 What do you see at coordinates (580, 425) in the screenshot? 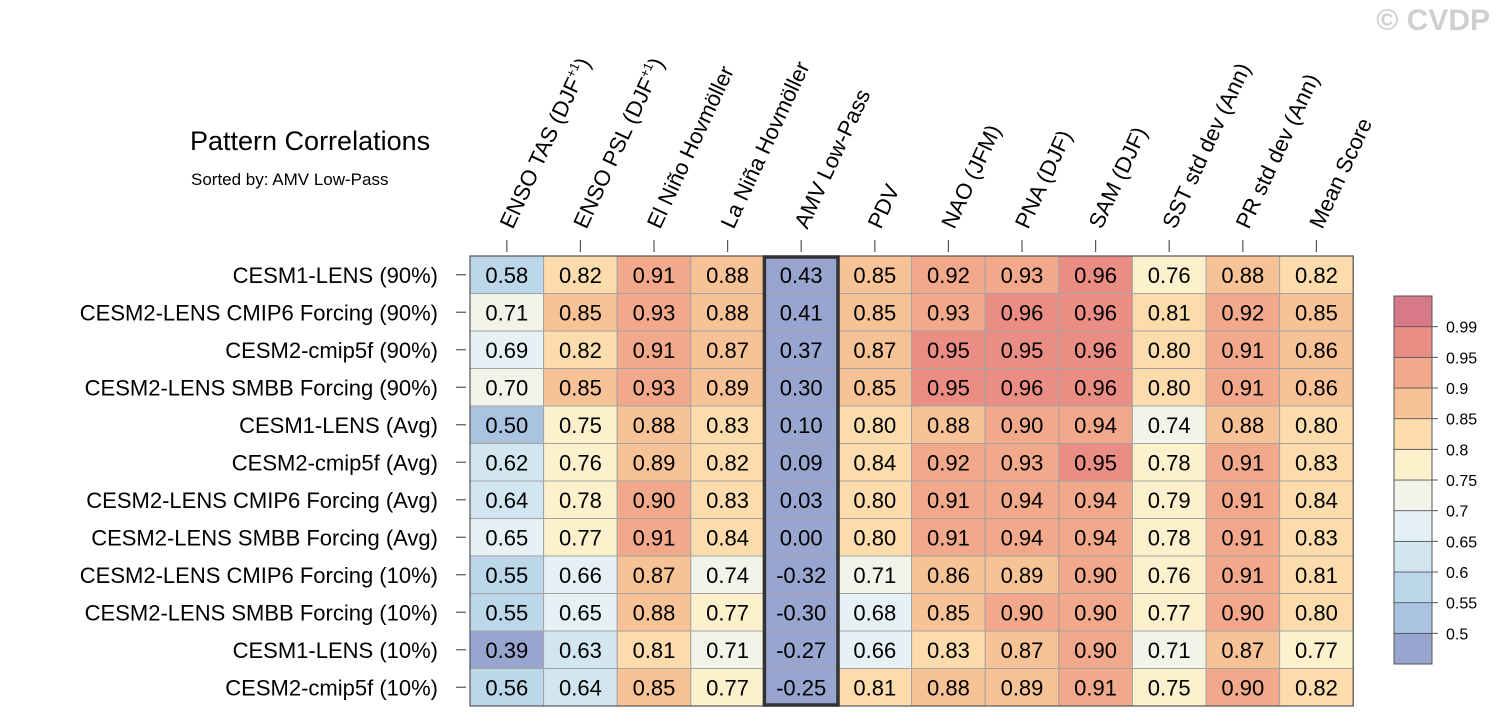
I see `cell-value-label: 0.75` at bounding box center [580, 425].